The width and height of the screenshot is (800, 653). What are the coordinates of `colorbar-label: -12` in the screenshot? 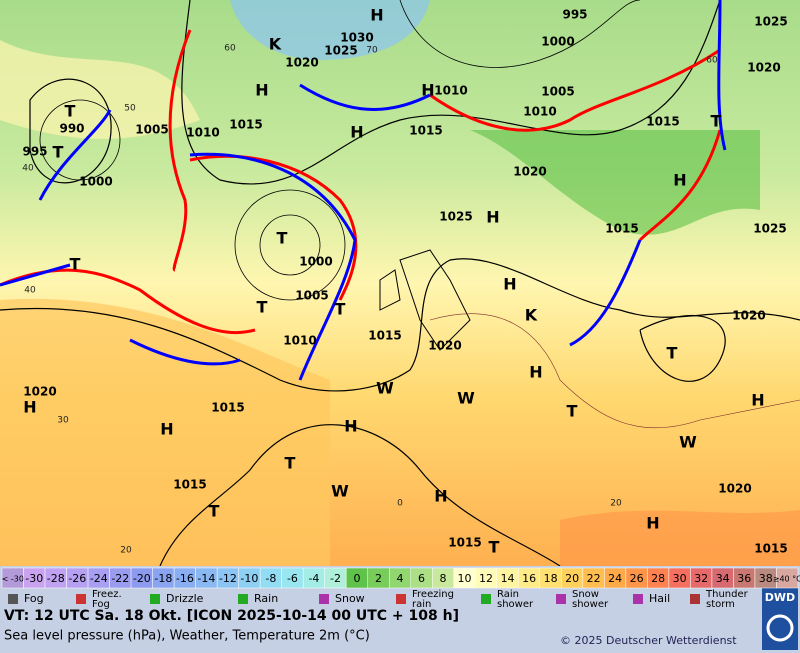 It's located at (228, 578).